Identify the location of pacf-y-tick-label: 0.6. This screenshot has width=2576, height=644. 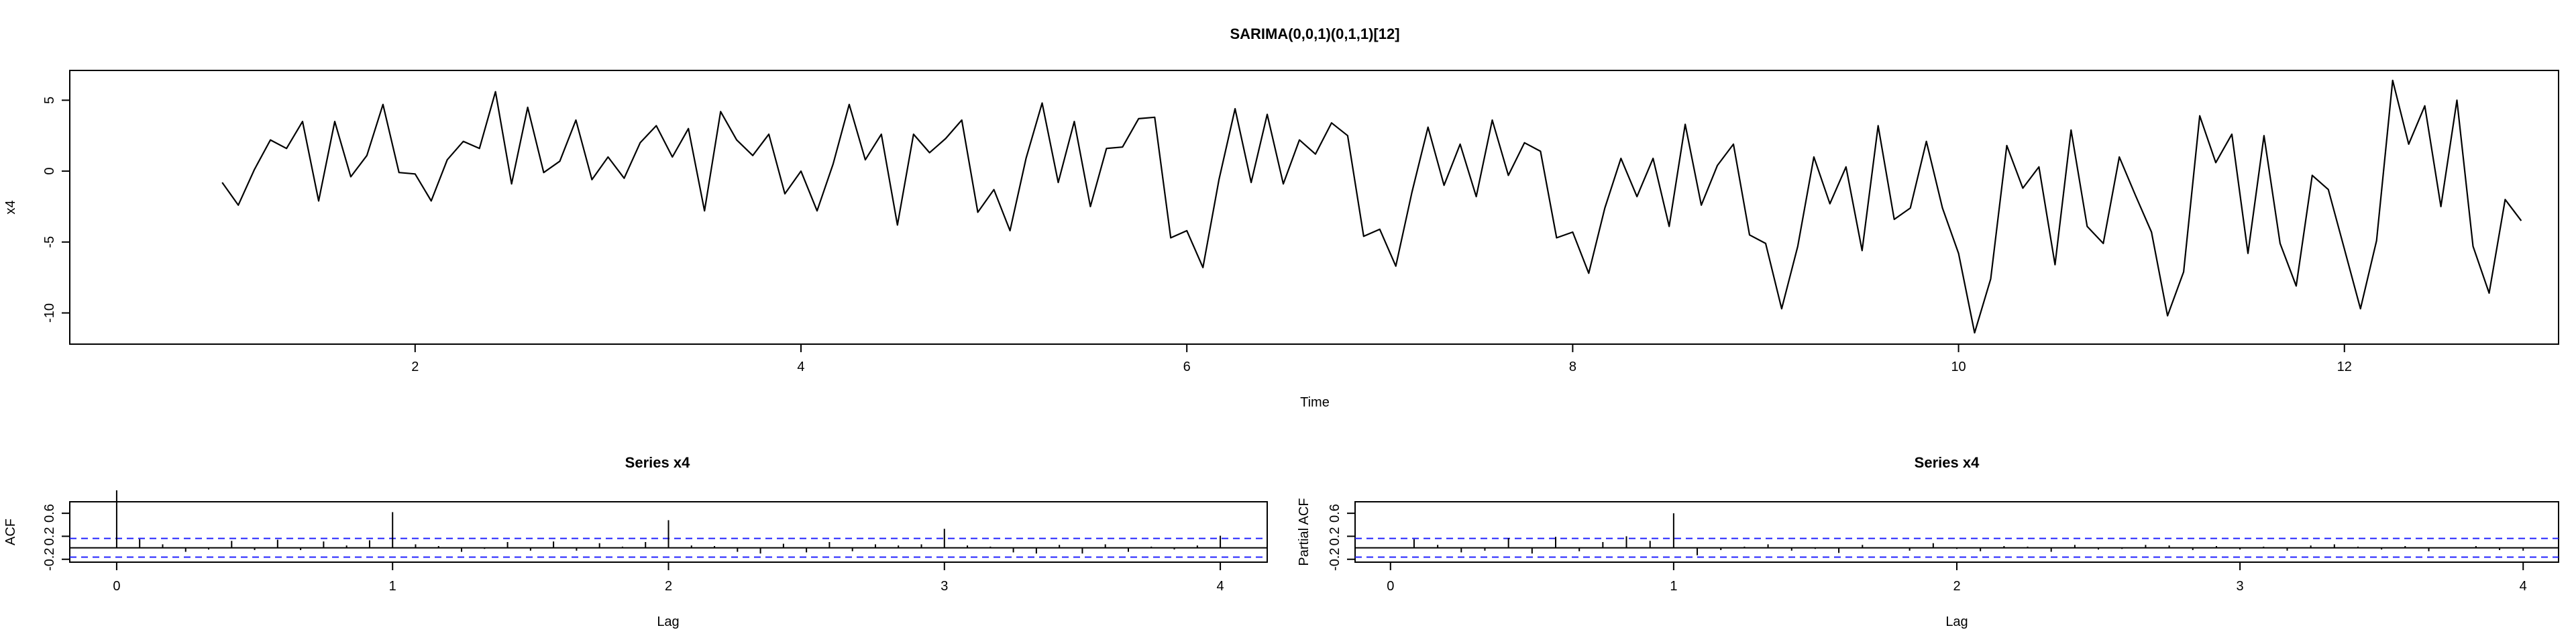
(1335, 513).